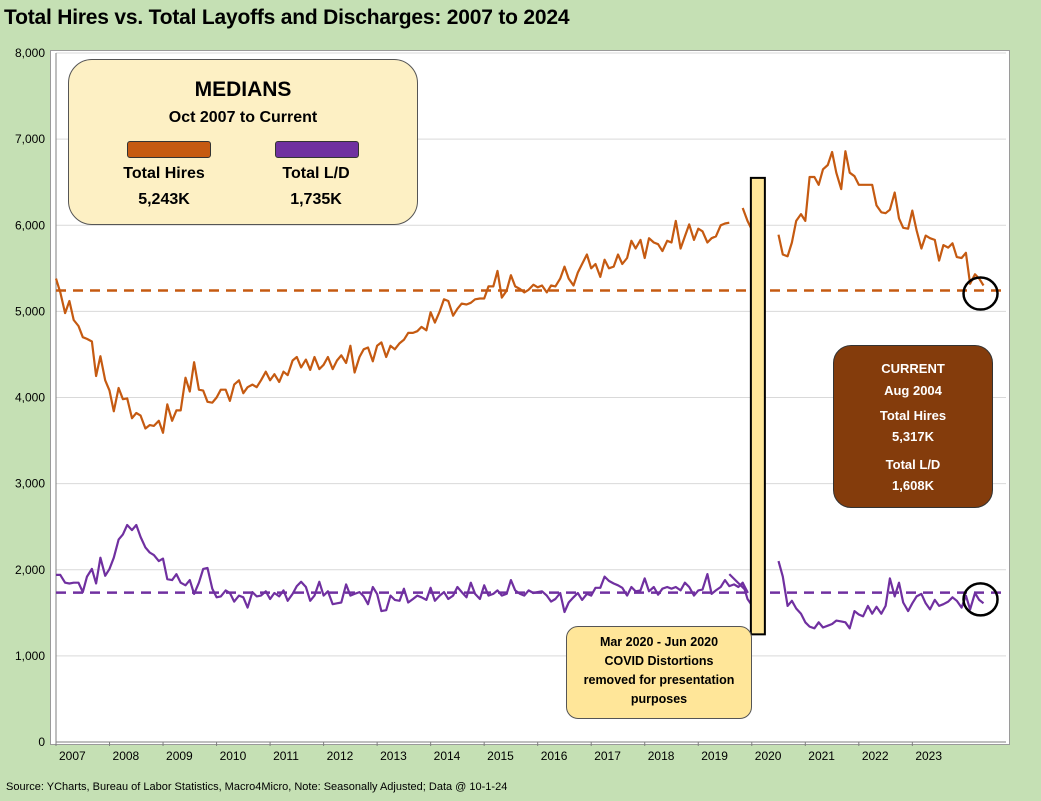 The image size is (1041, 801). I want to click on y-tick-label: 4,000, so click(30, 398).